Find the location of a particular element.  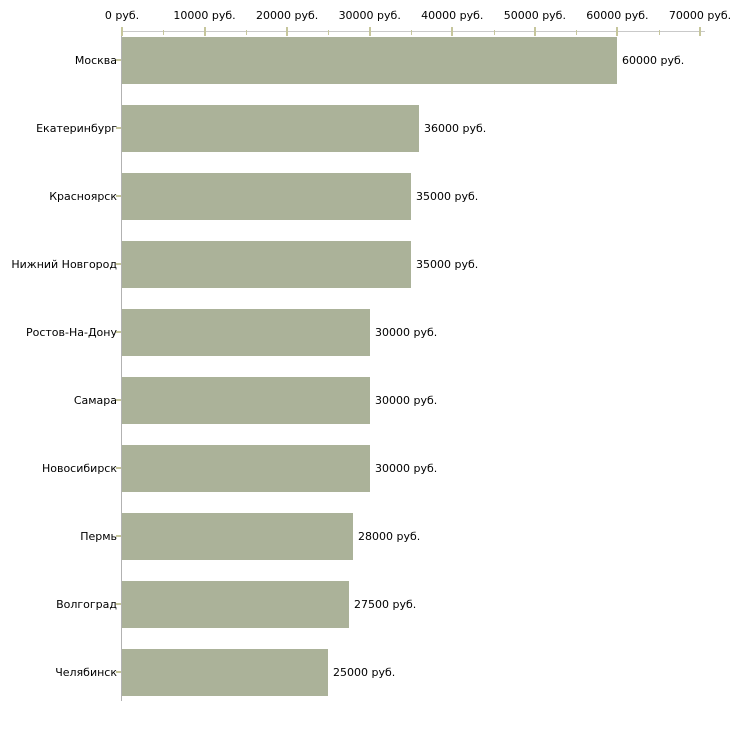

value-label: 60000 руб. is located at coordinates (653, 60).